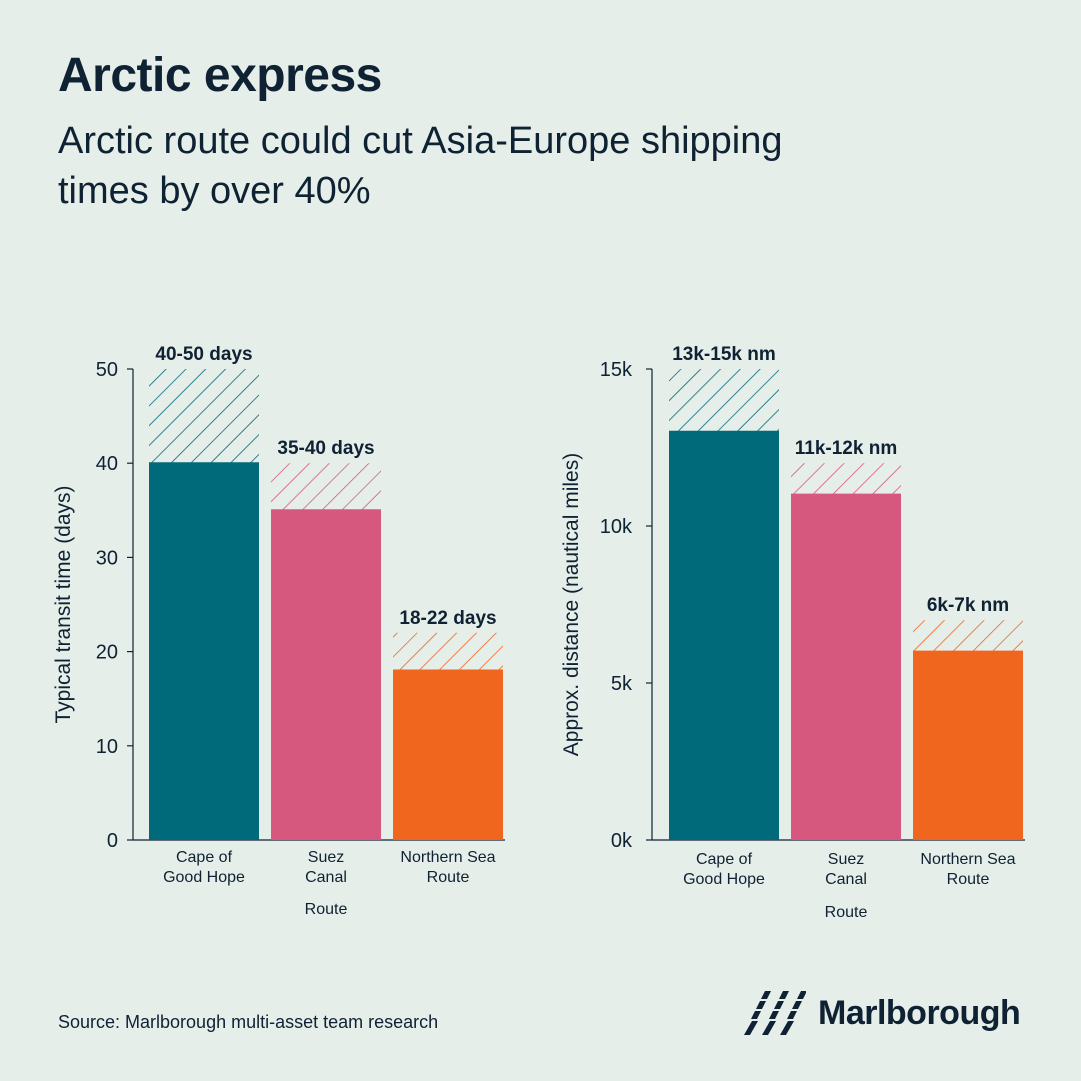 This screenshot has height=1081, width=1081. I want to click on y-tick-label: 0k, so click(622, 841).